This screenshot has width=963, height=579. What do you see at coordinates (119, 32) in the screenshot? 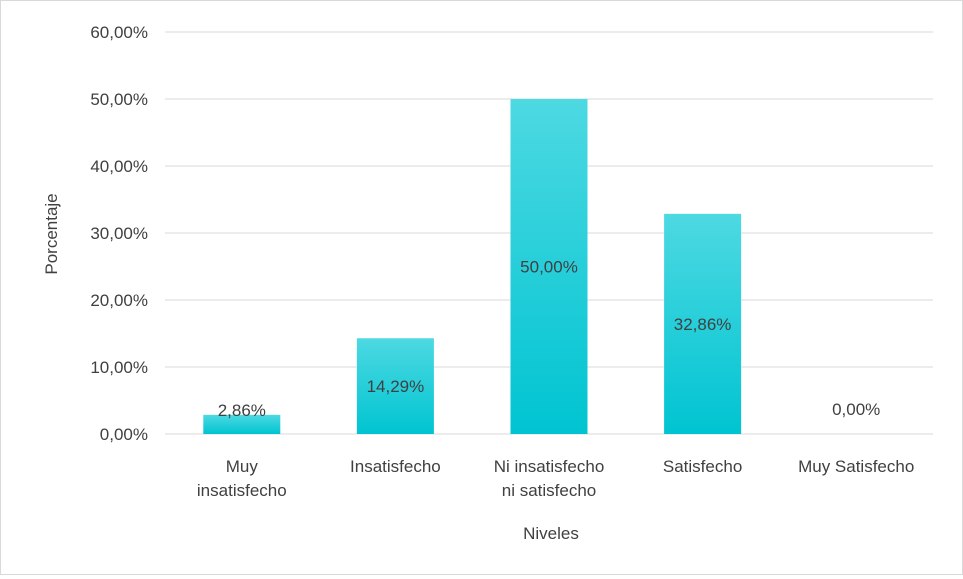
I see `y-tick-label: 60,00%` at bounding box center [119, 32].